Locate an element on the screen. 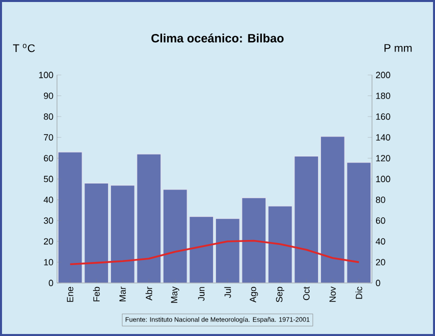  x-tick-label: Ene is located at coordinates (70, 294).